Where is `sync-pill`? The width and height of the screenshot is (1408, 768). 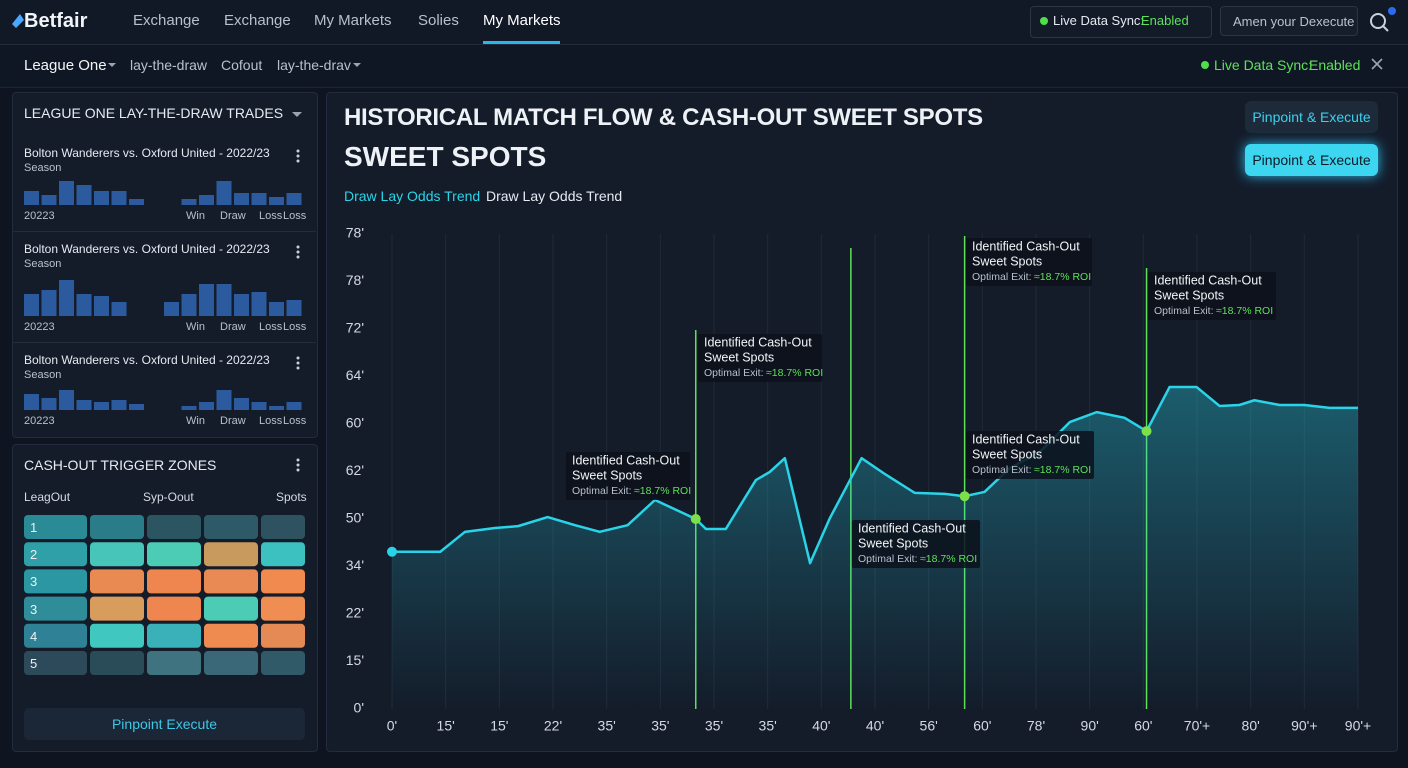 sync-pill is located at coordinates (1121, 22).